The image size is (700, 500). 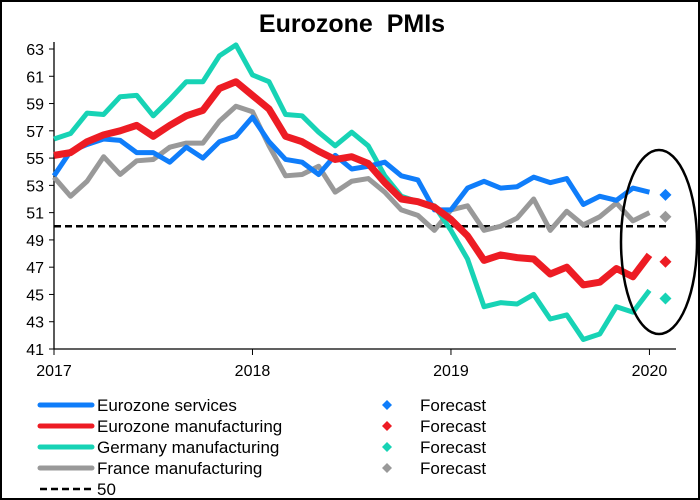 I want to click on x-tick-label: 2017, so click(x=54, y=371).